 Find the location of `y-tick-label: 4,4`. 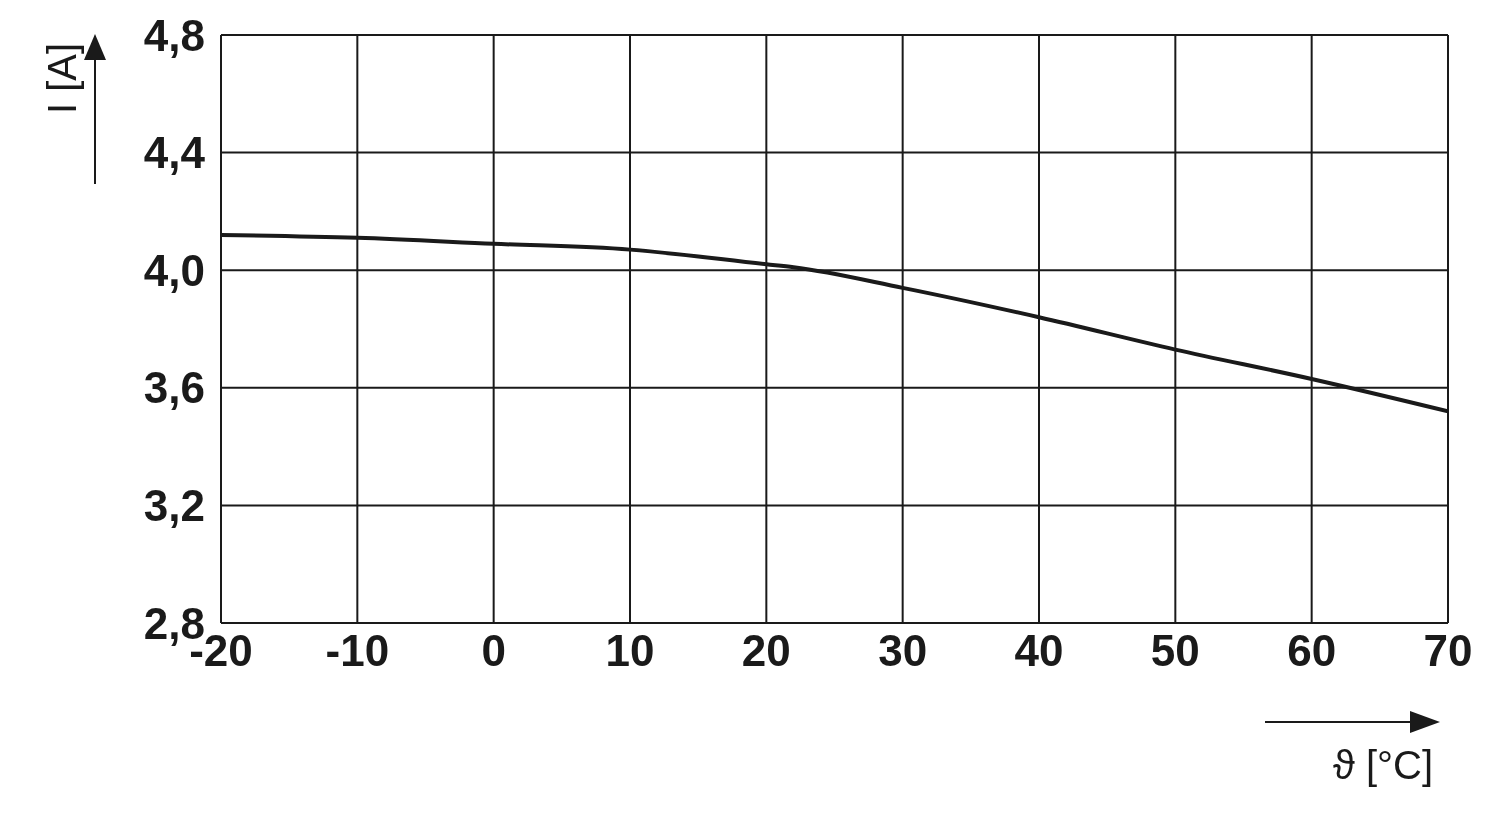

y-tick-label: 4,4 is located at coordinates (174, 153).